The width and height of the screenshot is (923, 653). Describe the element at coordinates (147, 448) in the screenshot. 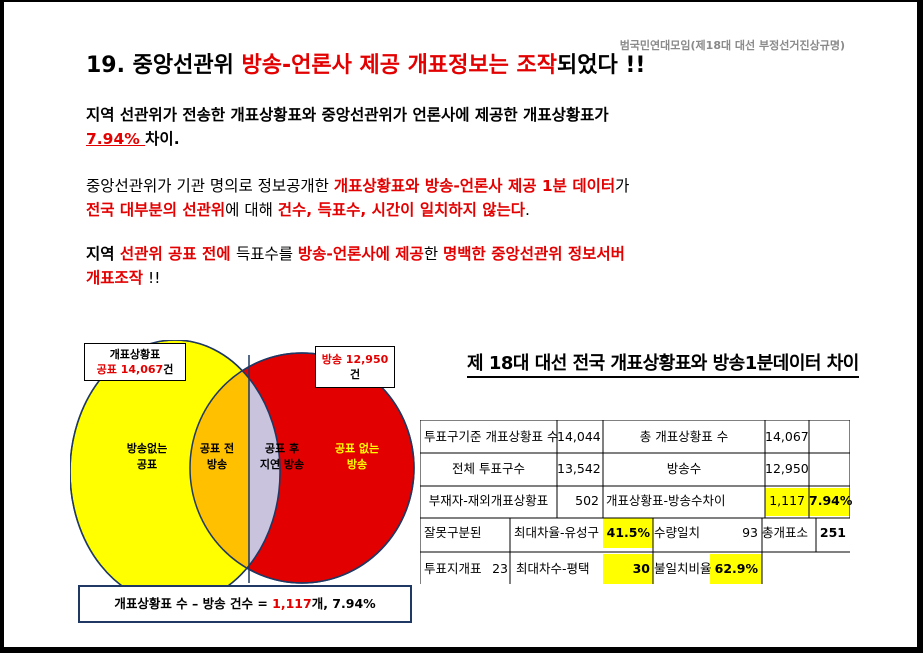

I see `left-only-line1: 방송없는` at that location.